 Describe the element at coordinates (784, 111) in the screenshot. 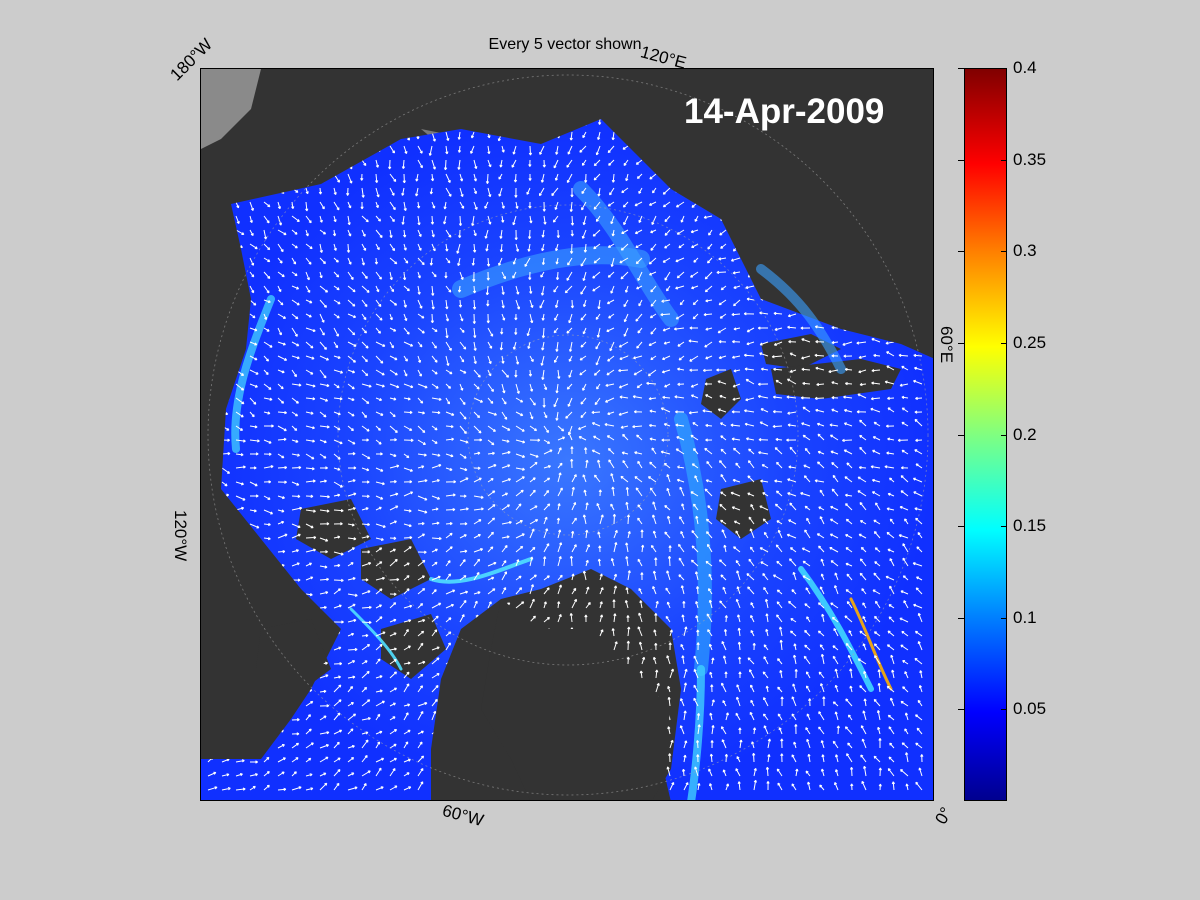

I see `date-label: 14-Apr-2009` at that location.